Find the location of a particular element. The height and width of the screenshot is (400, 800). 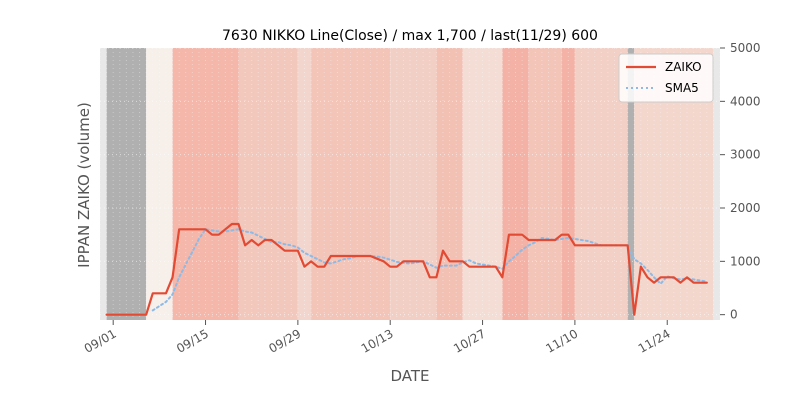

x-tick-label: 09/15 is located at coordinates (192, 340).